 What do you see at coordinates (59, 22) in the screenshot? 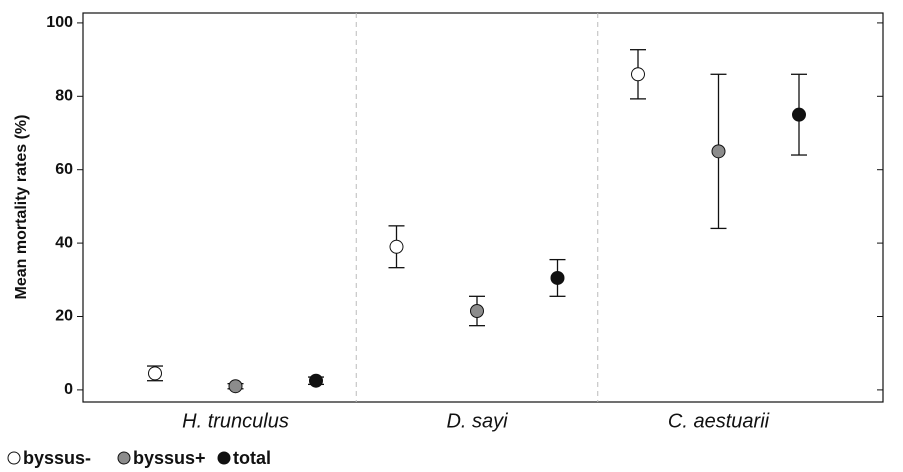
I see `y-tick-label: 100` at bounding box center [59, 22].